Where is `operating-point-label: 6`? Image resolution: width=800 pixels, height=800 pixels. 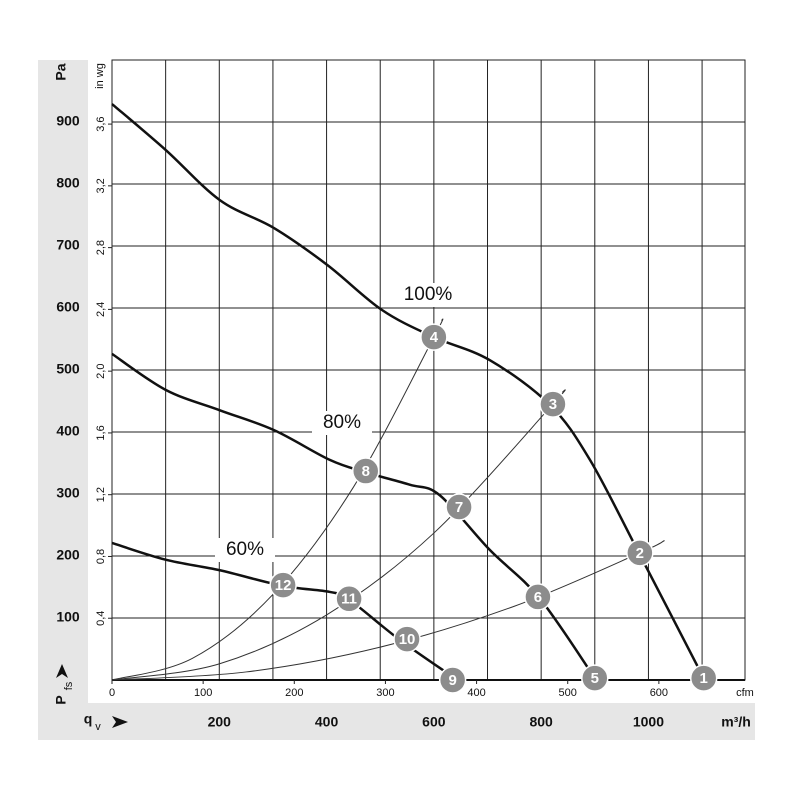
operating-point-label: 6 is located at coordinates (538, 597).